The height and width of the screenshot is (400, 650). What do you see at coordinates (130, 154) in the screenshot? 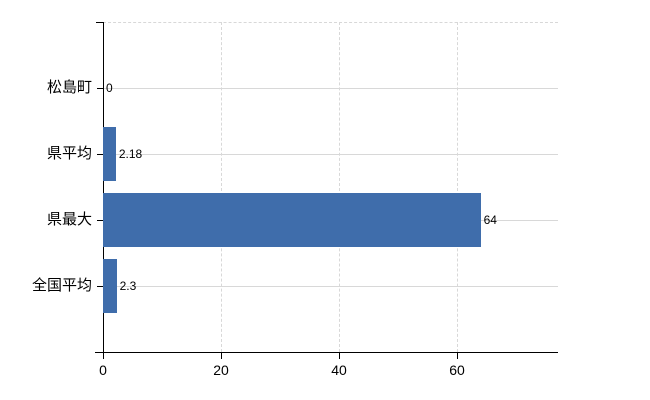
I see `value-label: 2.18` at bounding box center [130, 154].